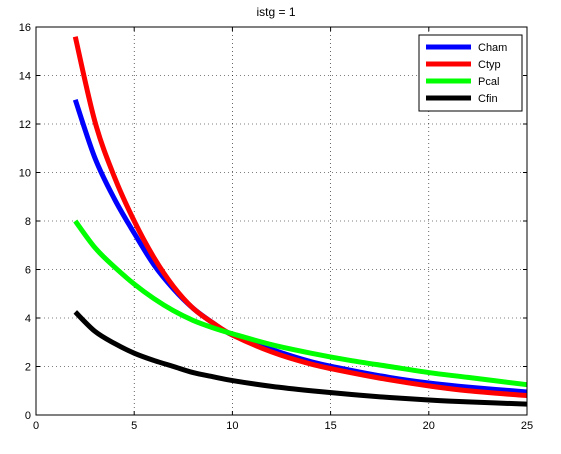  Describe the element at coordinates (492, 48) in the screenshot. I see `legend-label: Cham` at that location.